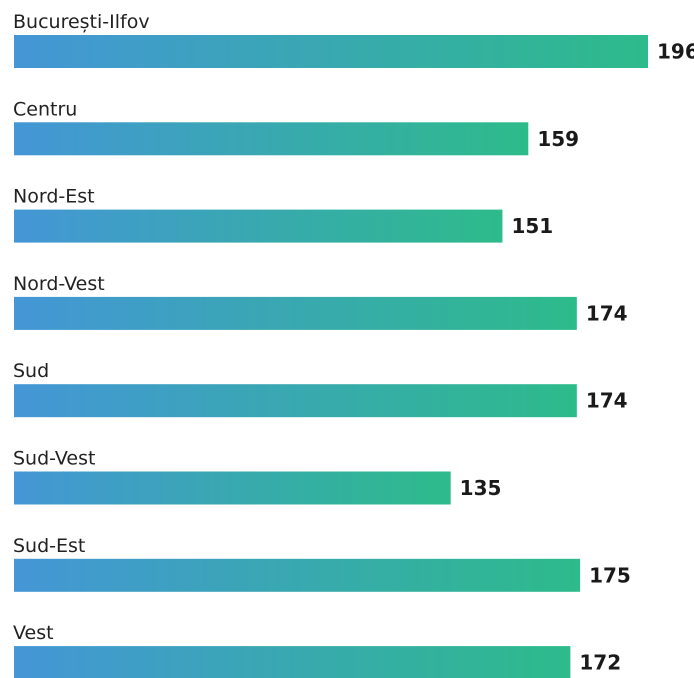 The width and height of the screenshot is (694, 678). I want to click on value-label: 159, so click(558, 139).